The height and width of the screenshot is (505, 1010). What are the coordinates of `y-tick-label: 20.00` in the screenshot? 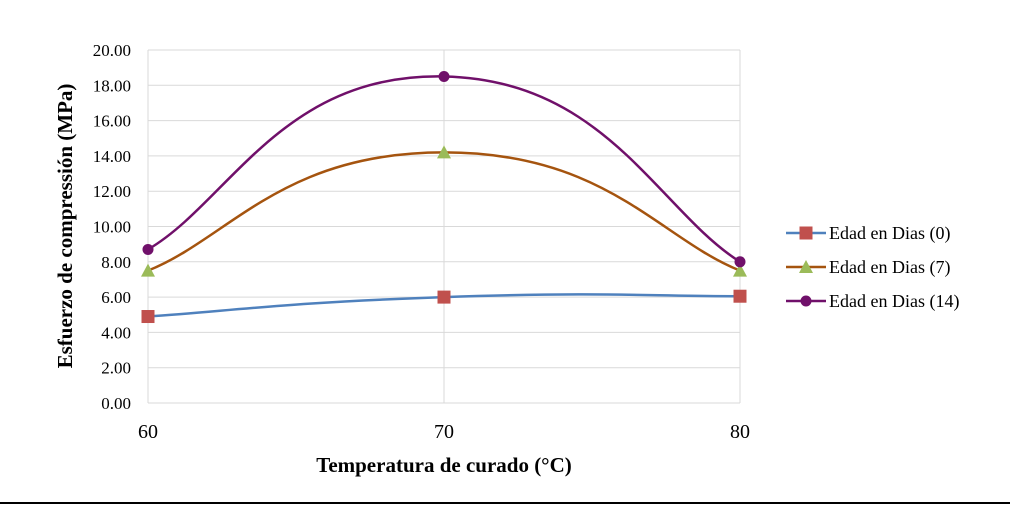 It's located at (112, 50).